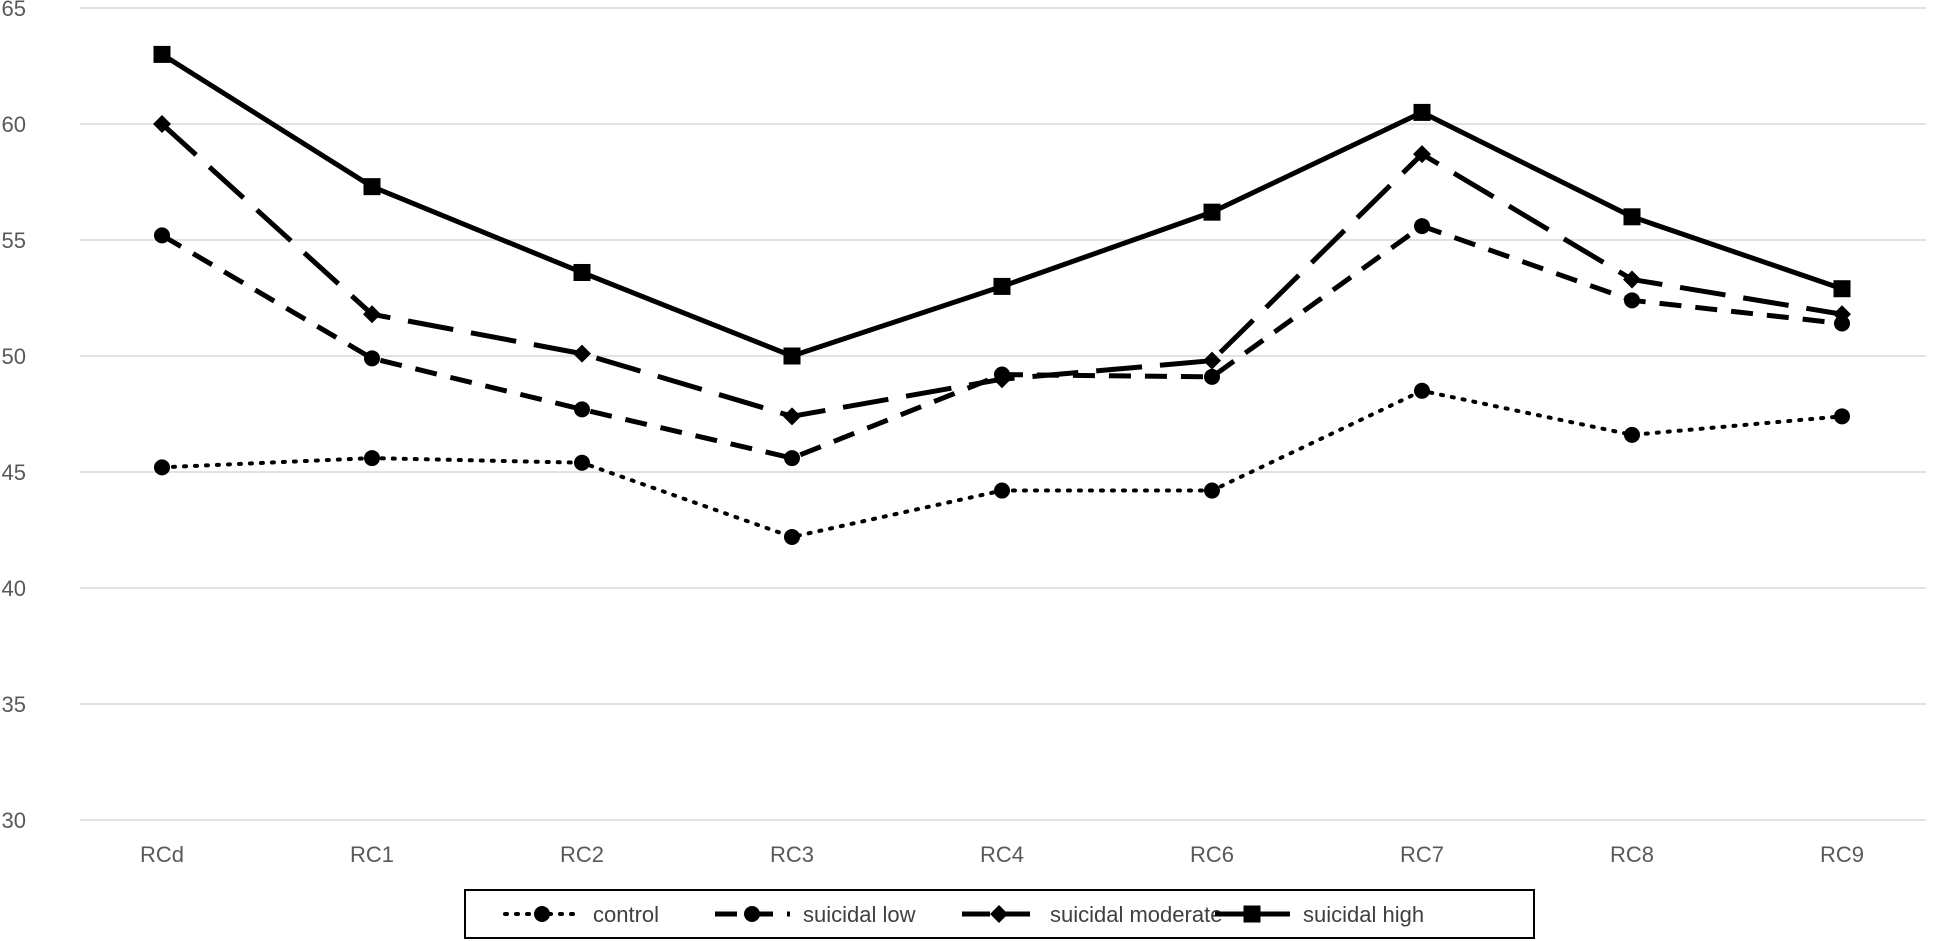  What do you see at coordinates (14, 820) in the screenshot?
I see `y-tick-label: 30` at bounding box center [14, 820].